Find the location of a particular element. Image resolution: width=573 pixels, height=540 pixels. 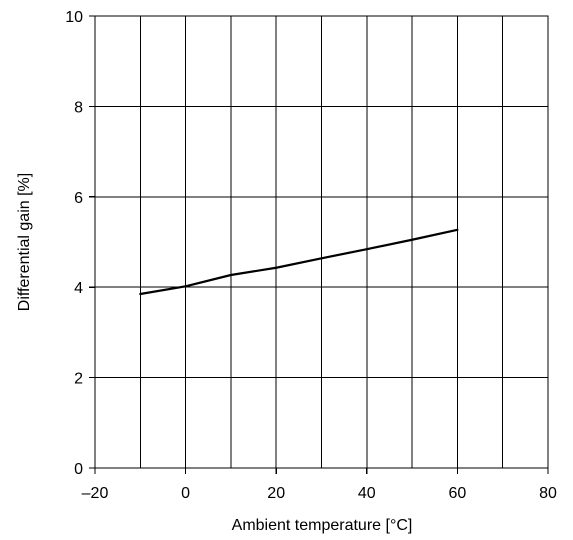

y-tick-labels: 0 2 4 6 8 10 is located at coordinates (74, 243).